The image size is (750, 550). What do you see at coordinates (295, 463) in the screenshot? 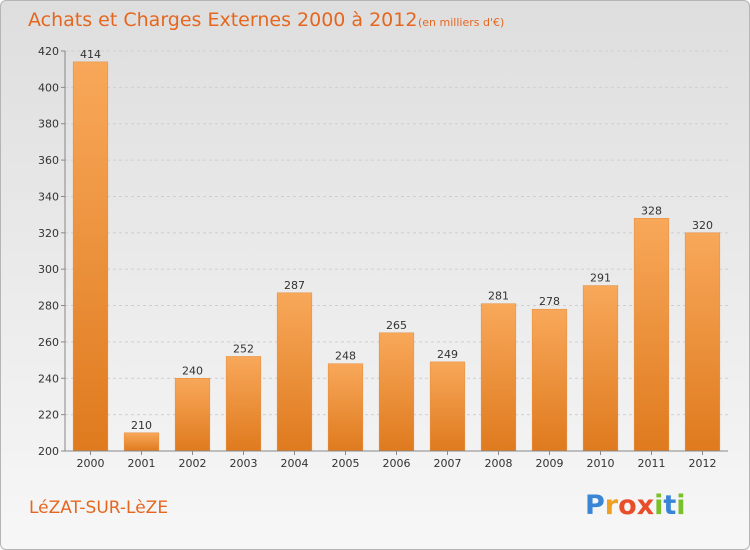
I see `x-tick-label: 2004` at bounding box center [295, 463].